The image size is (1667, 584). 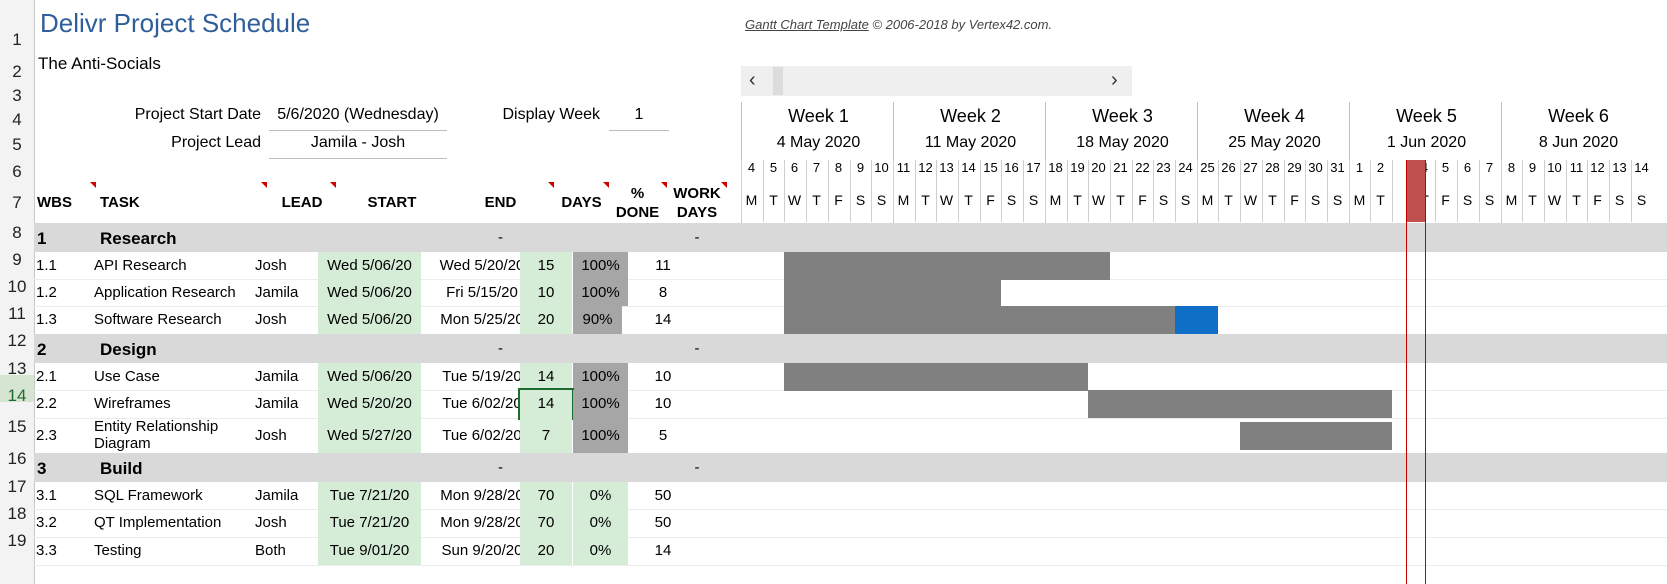 I want to click on start-date-value: 5/6/2020 (Wednesday), so click(x=358, y=118).